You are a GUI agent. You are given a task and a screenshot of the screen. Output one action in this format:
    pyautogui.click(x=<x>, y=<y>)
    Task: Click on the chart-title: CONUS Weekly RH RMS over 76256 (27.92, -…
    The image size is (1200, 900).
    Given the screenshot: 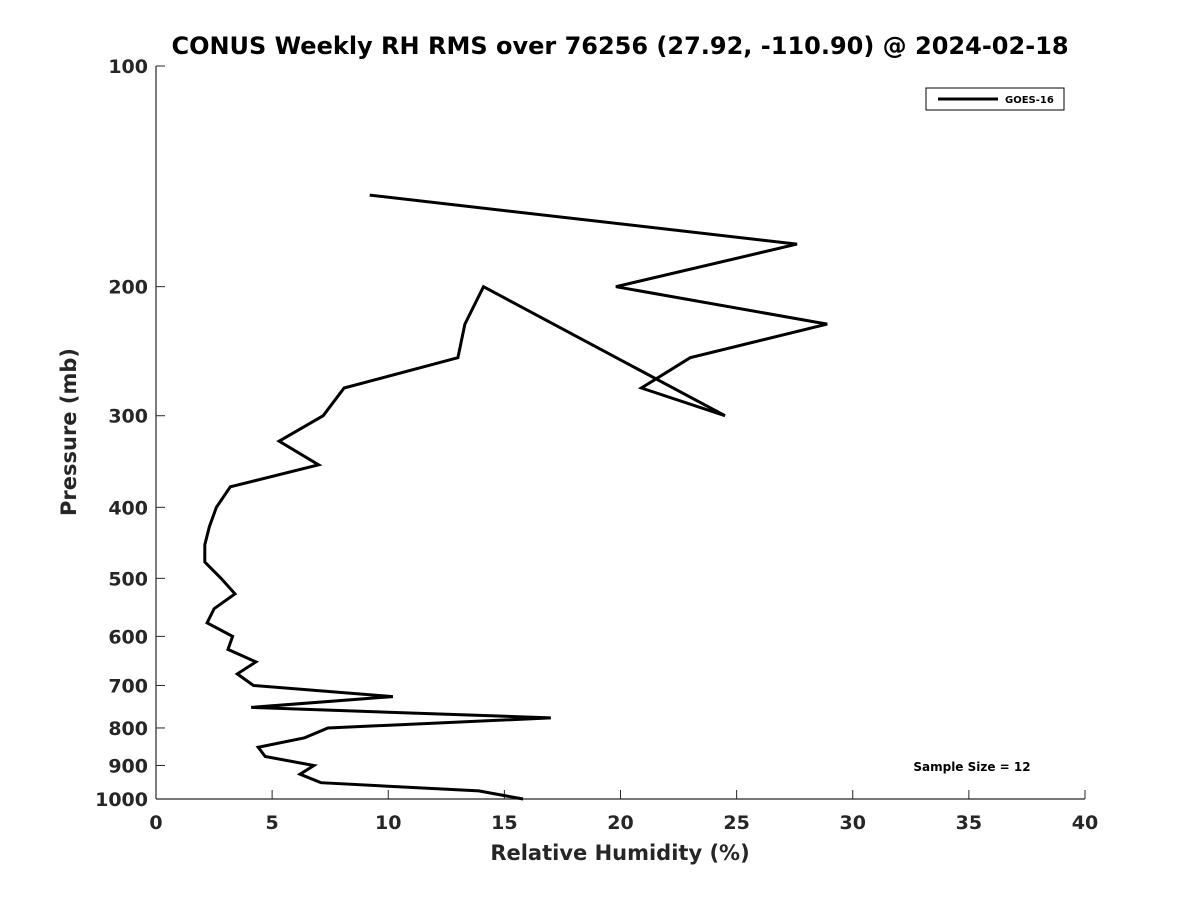 What is the action you would take?
    pyautogui.click(x=619, y=46)
    